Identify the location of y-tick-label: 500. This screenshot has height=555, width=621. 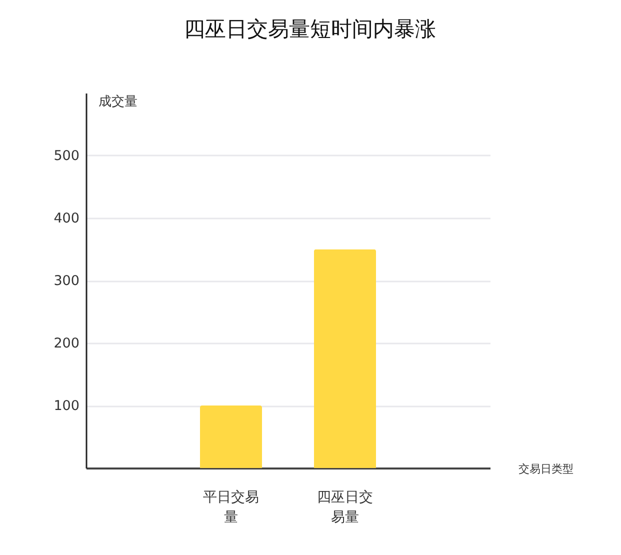
(67, 156).